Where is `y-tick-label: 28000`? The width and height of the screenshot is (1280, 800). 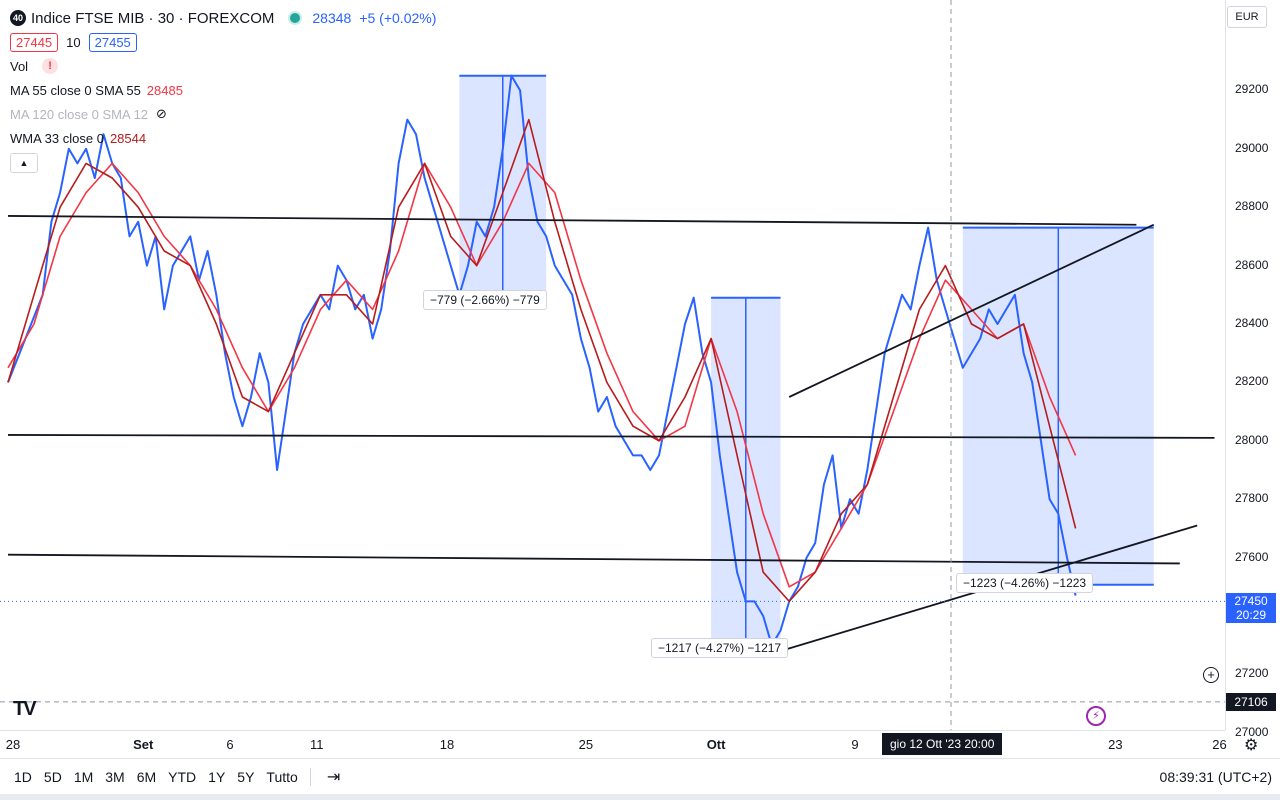 y-tick-label: 28000 is located at coordinates (1252, 439).